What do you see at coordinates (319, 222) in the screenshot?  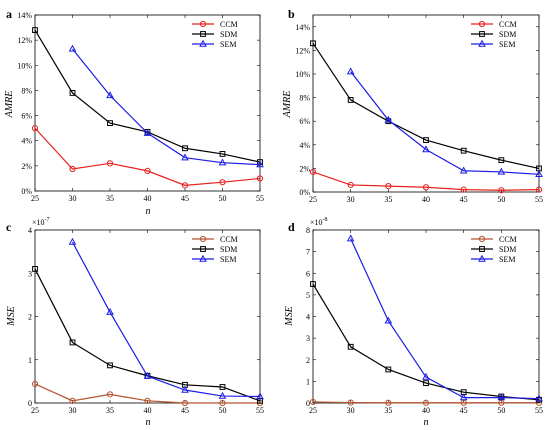 I see `y-exponent-label: ×10⁻⁸` at bounding box center [319, 222].